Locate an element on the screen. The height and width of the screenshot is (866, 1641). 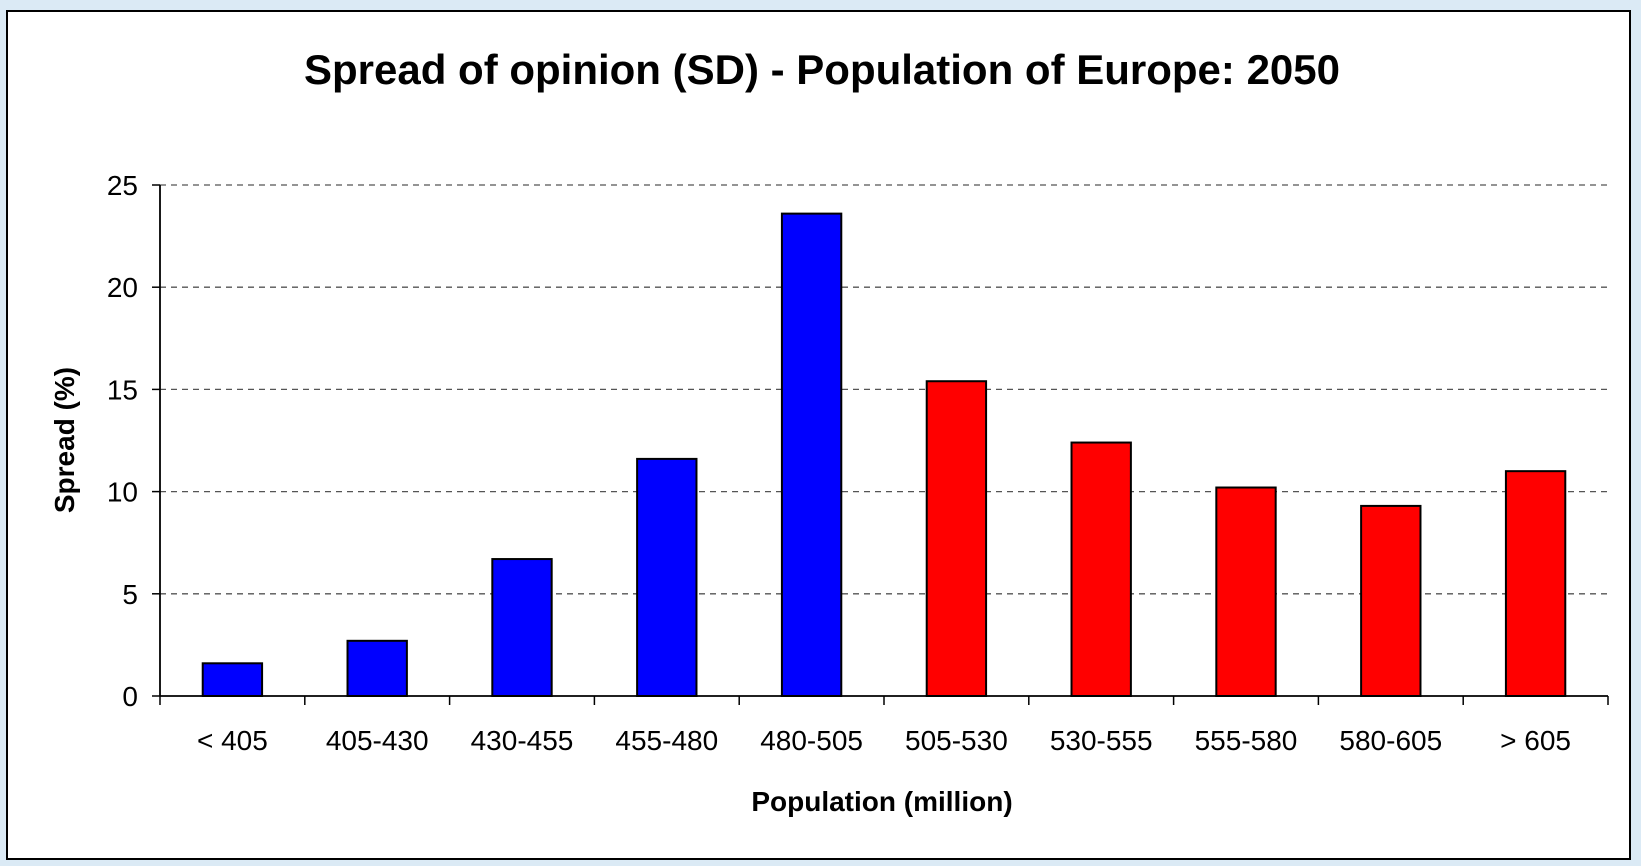
x-tick-label: 455-480 is located at coordinates (666, 740).